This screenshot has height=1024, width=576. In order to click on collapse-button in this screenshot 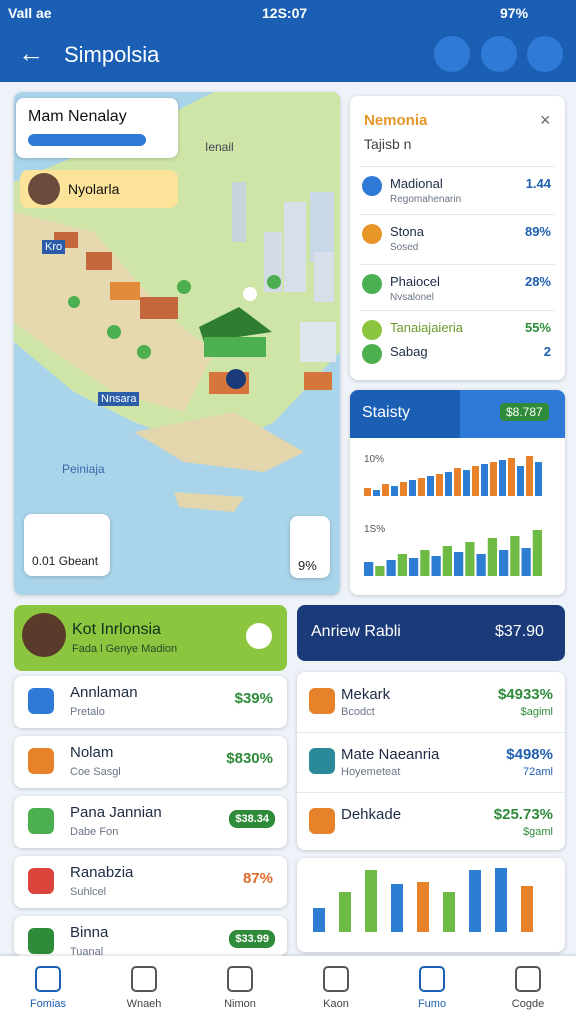, I will do `click(259, 636)`.